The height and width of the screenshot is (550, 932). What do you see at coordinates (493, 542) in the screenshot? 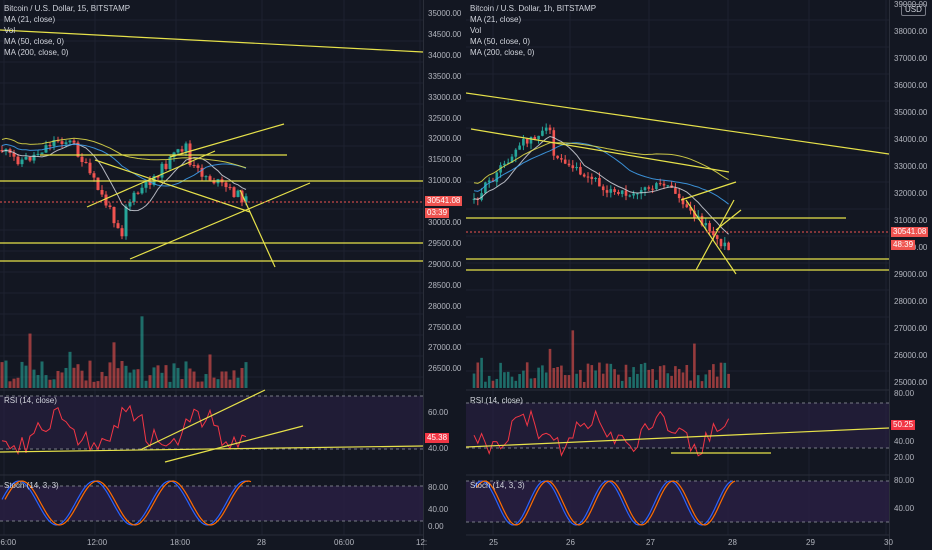
I see `right-time-label: 25` at bounding box center [493, 542].